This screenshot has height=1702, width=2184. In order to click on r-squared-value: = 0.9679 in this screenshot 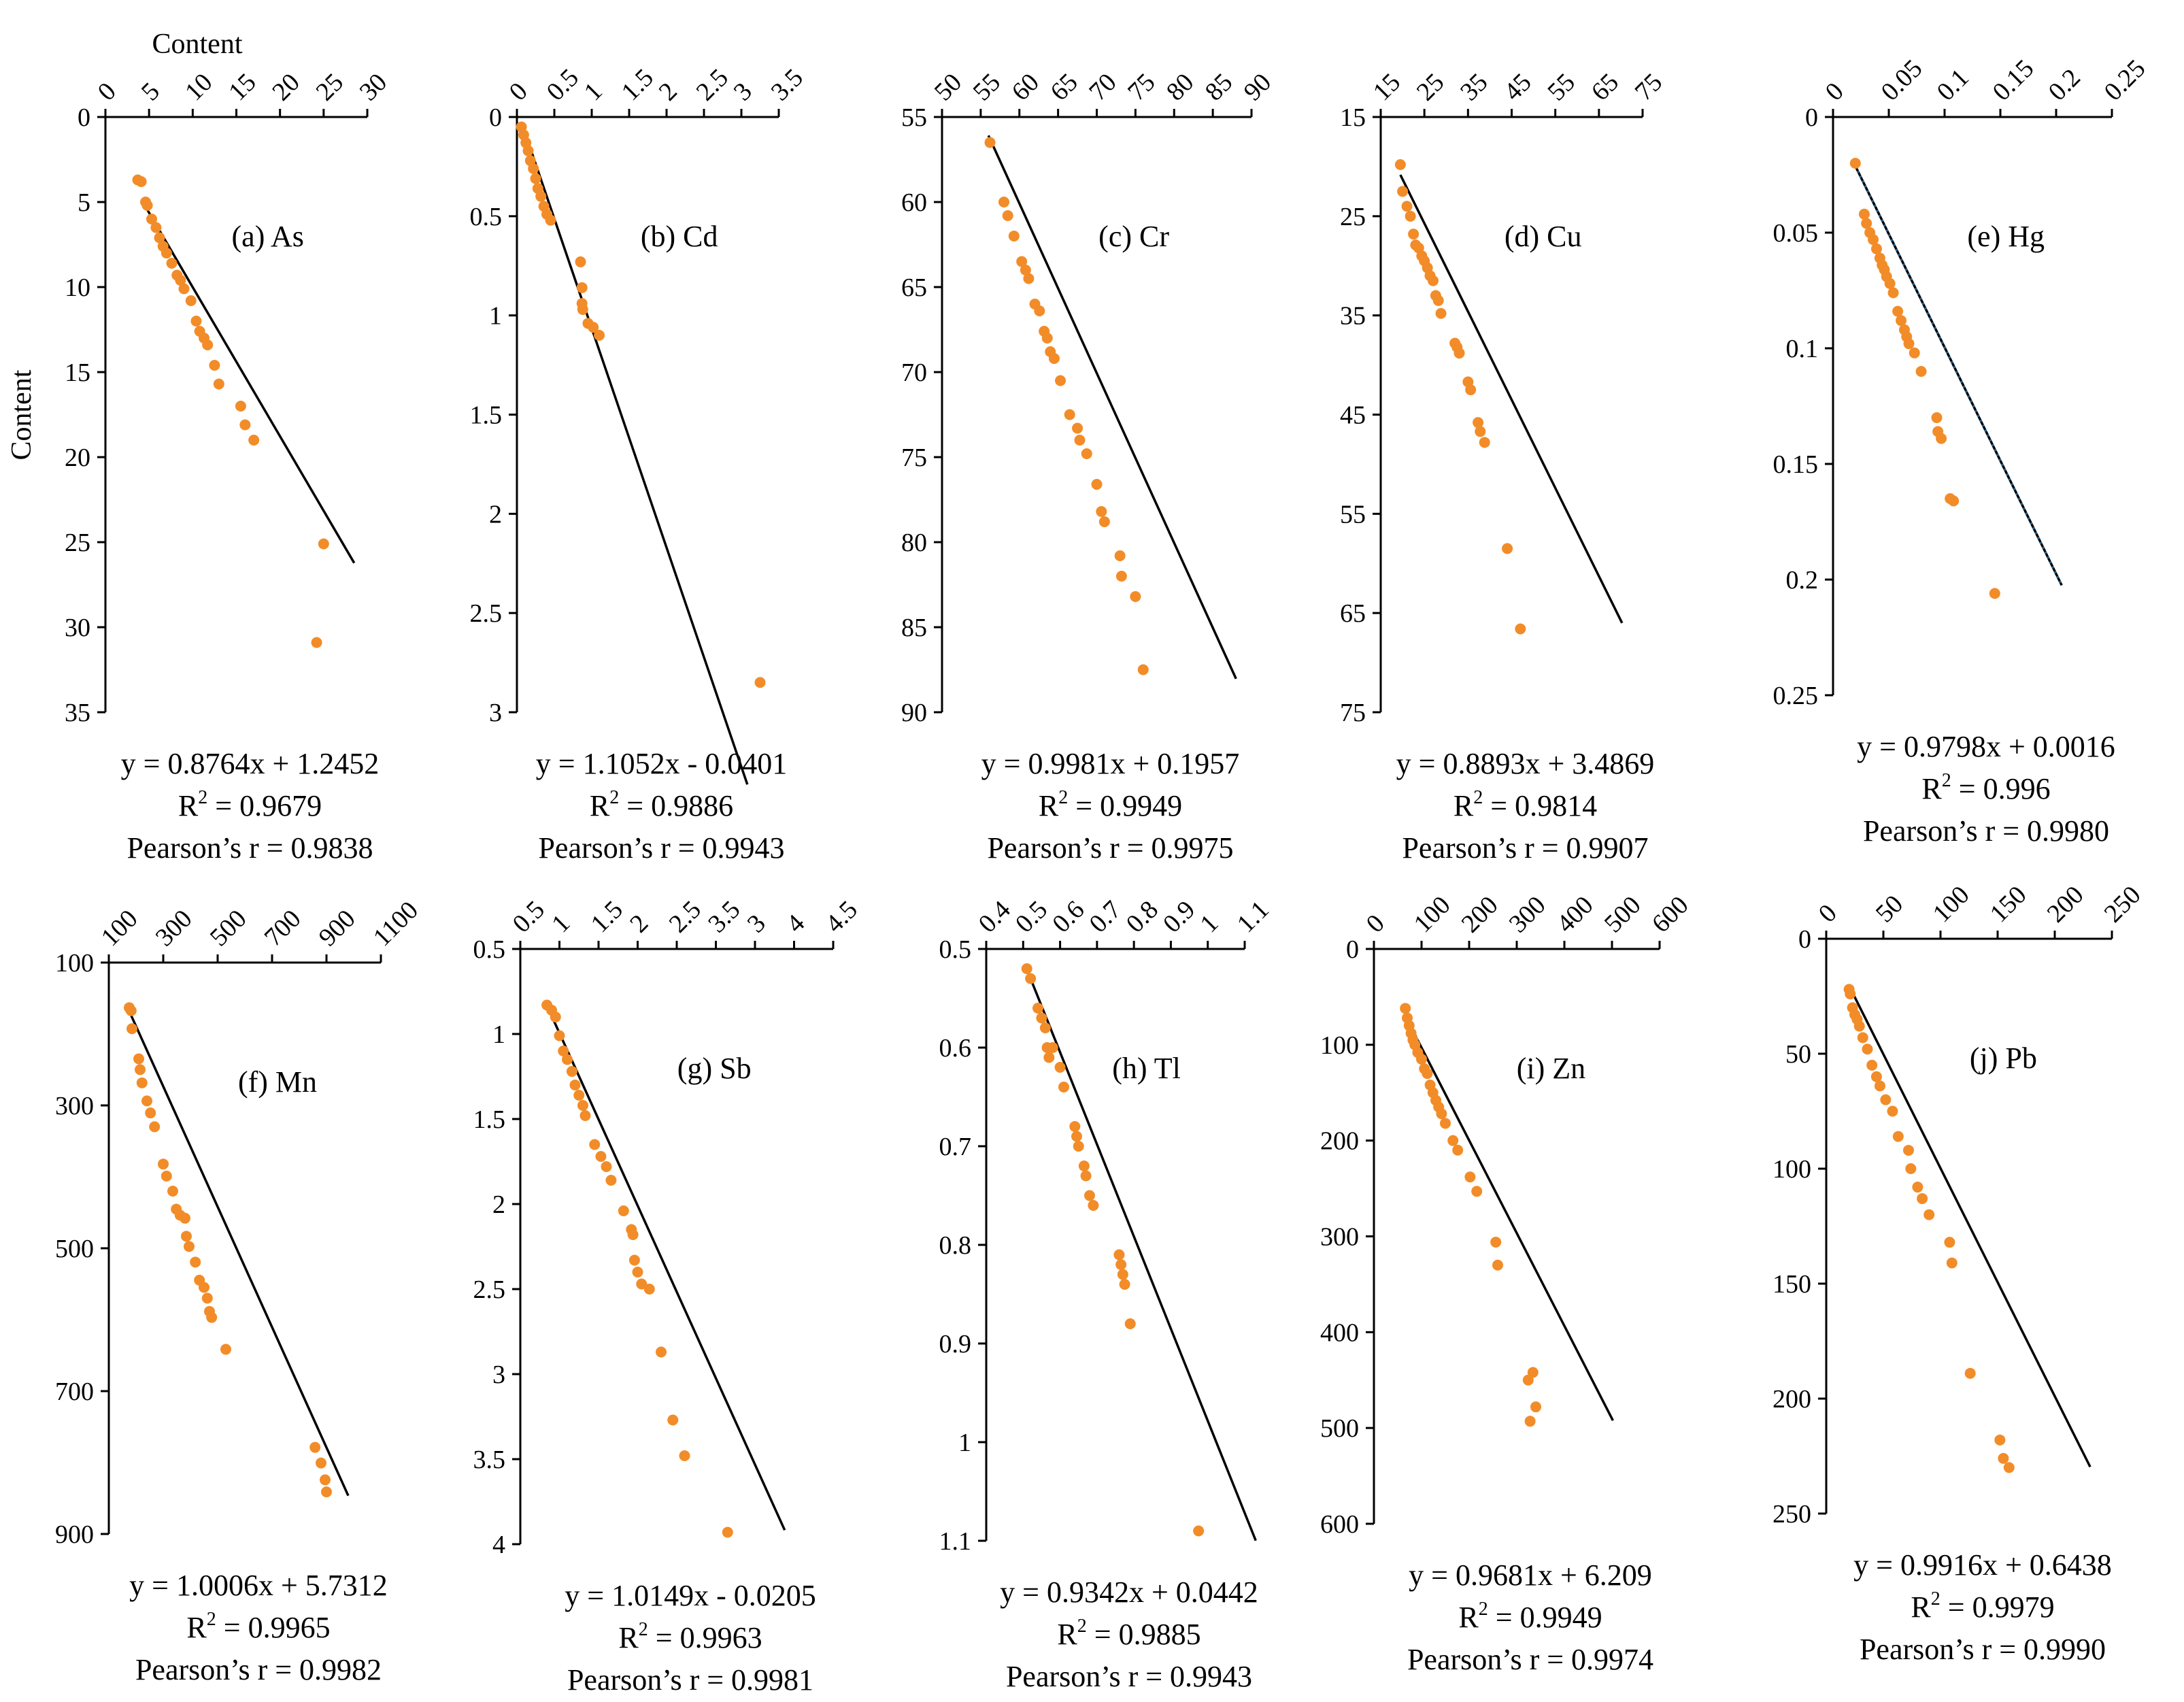, I will do `click(264, 805)`.